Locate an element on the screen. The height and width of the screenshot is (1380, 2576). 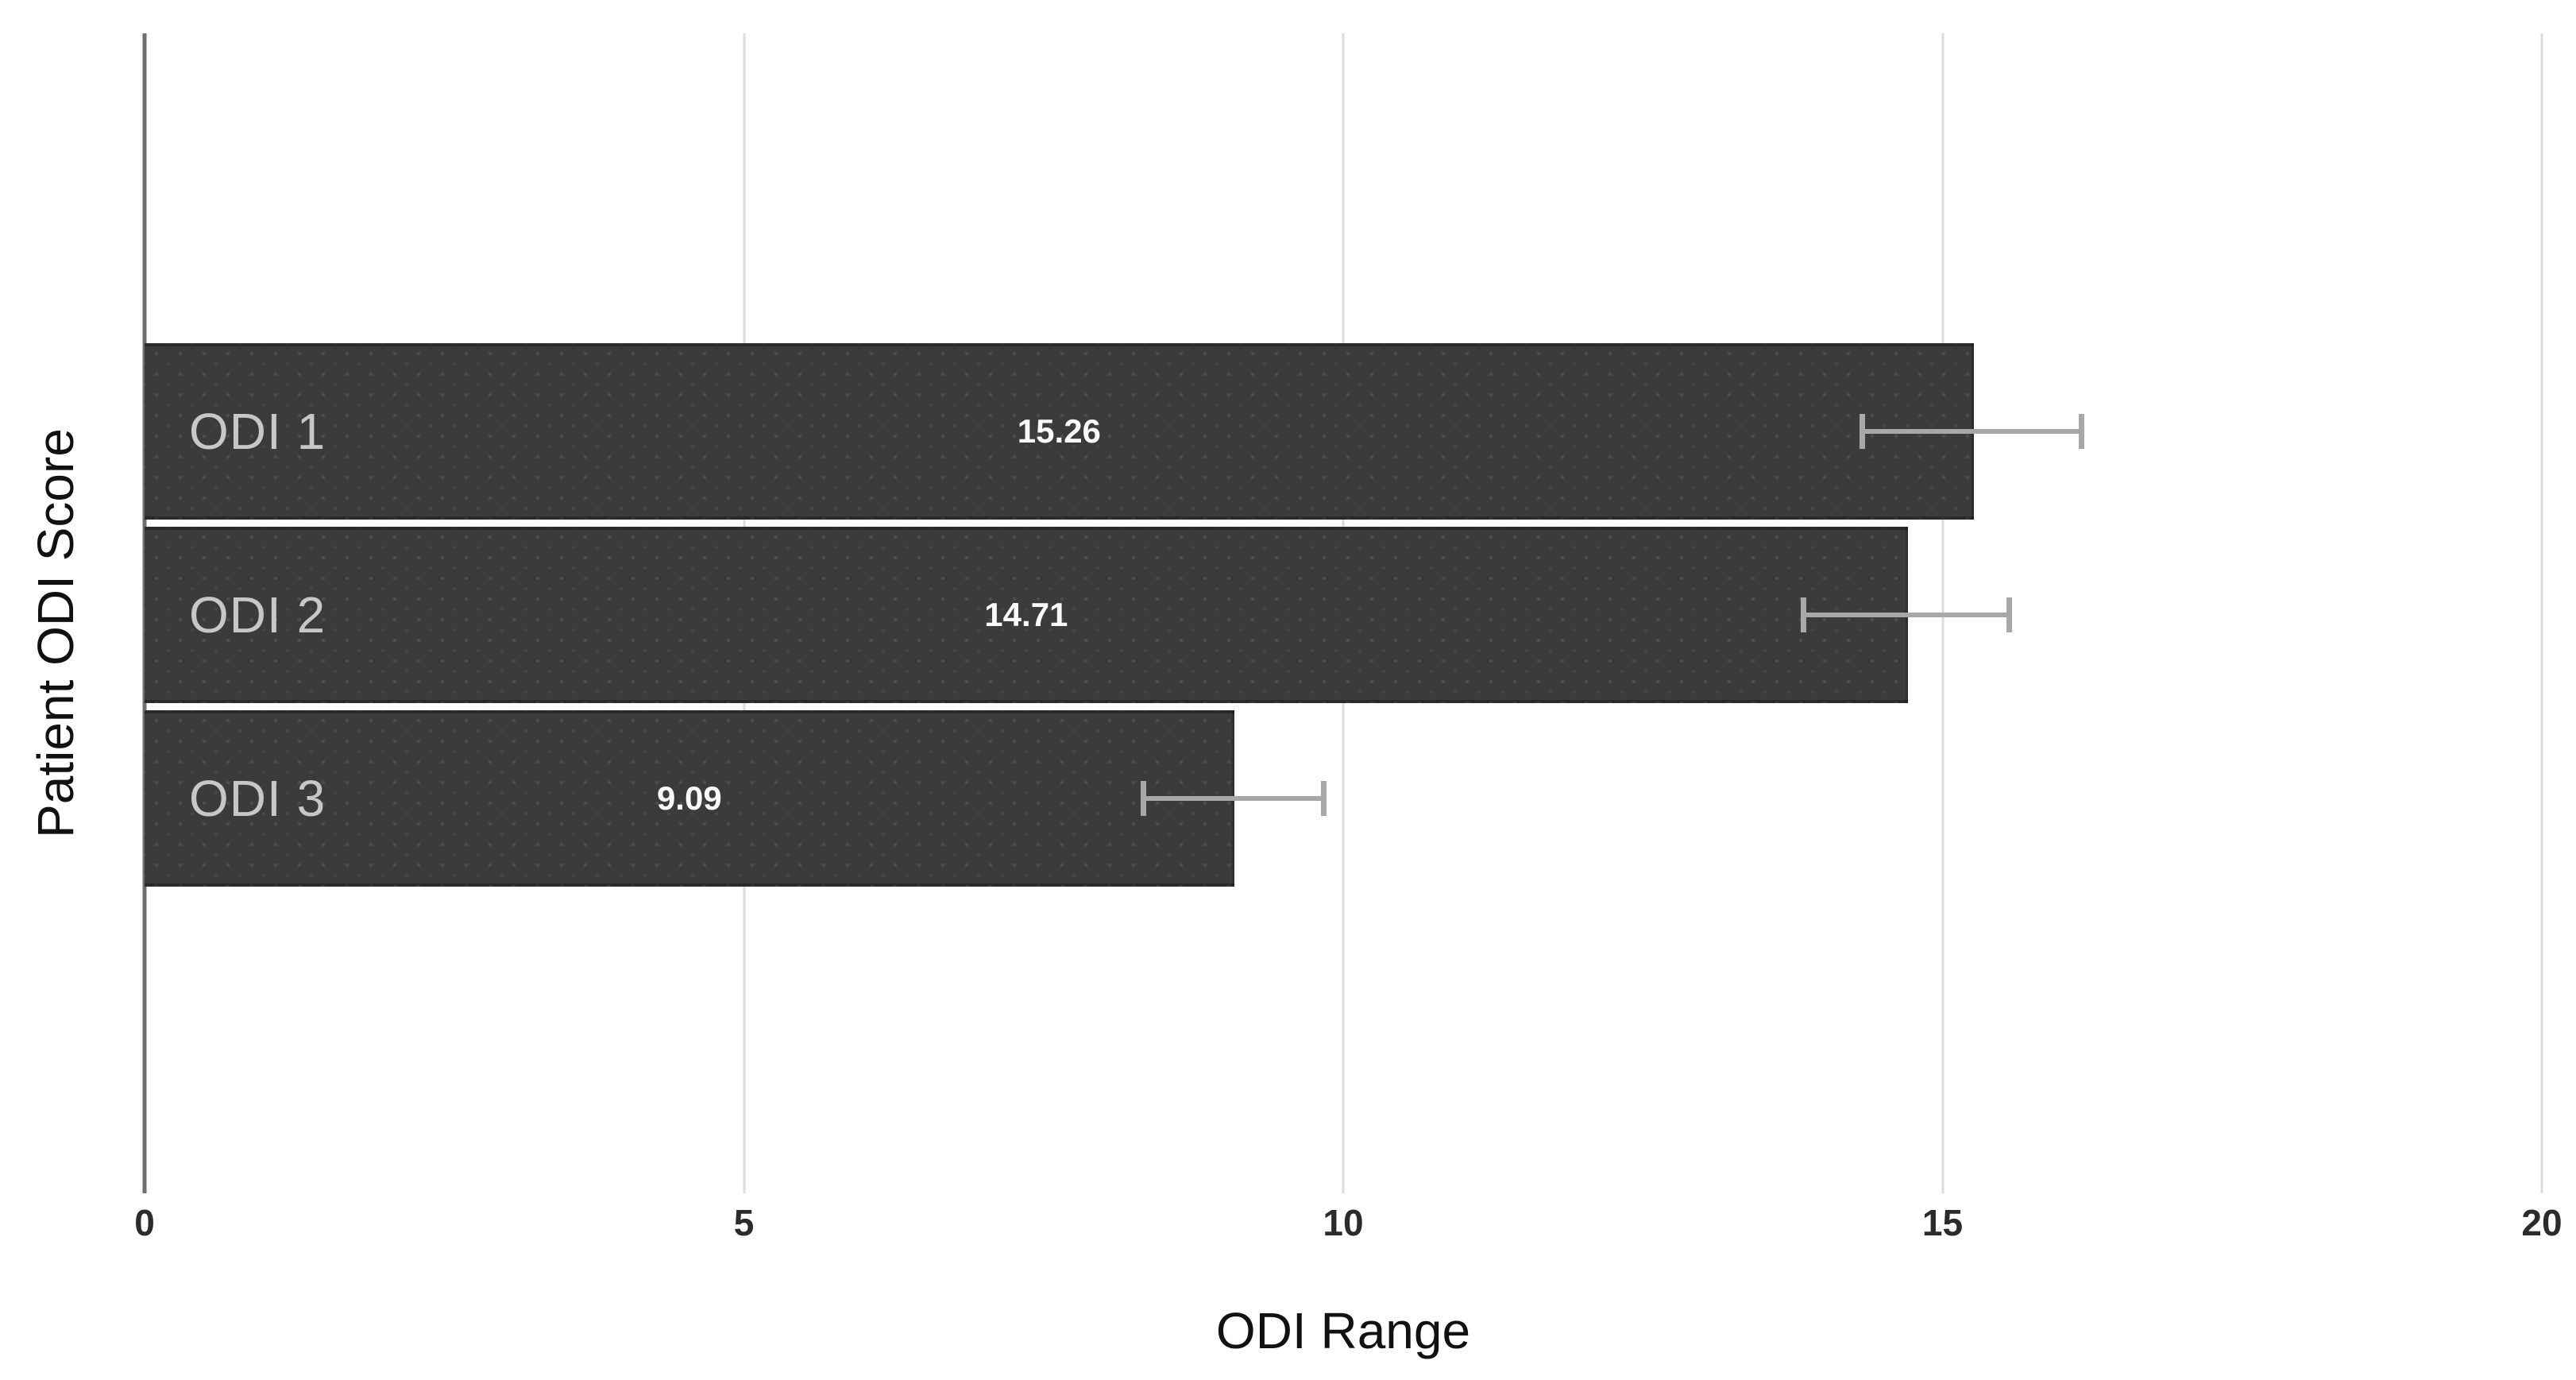
category-label: ODI 3 is located at coordinates (257, 798).